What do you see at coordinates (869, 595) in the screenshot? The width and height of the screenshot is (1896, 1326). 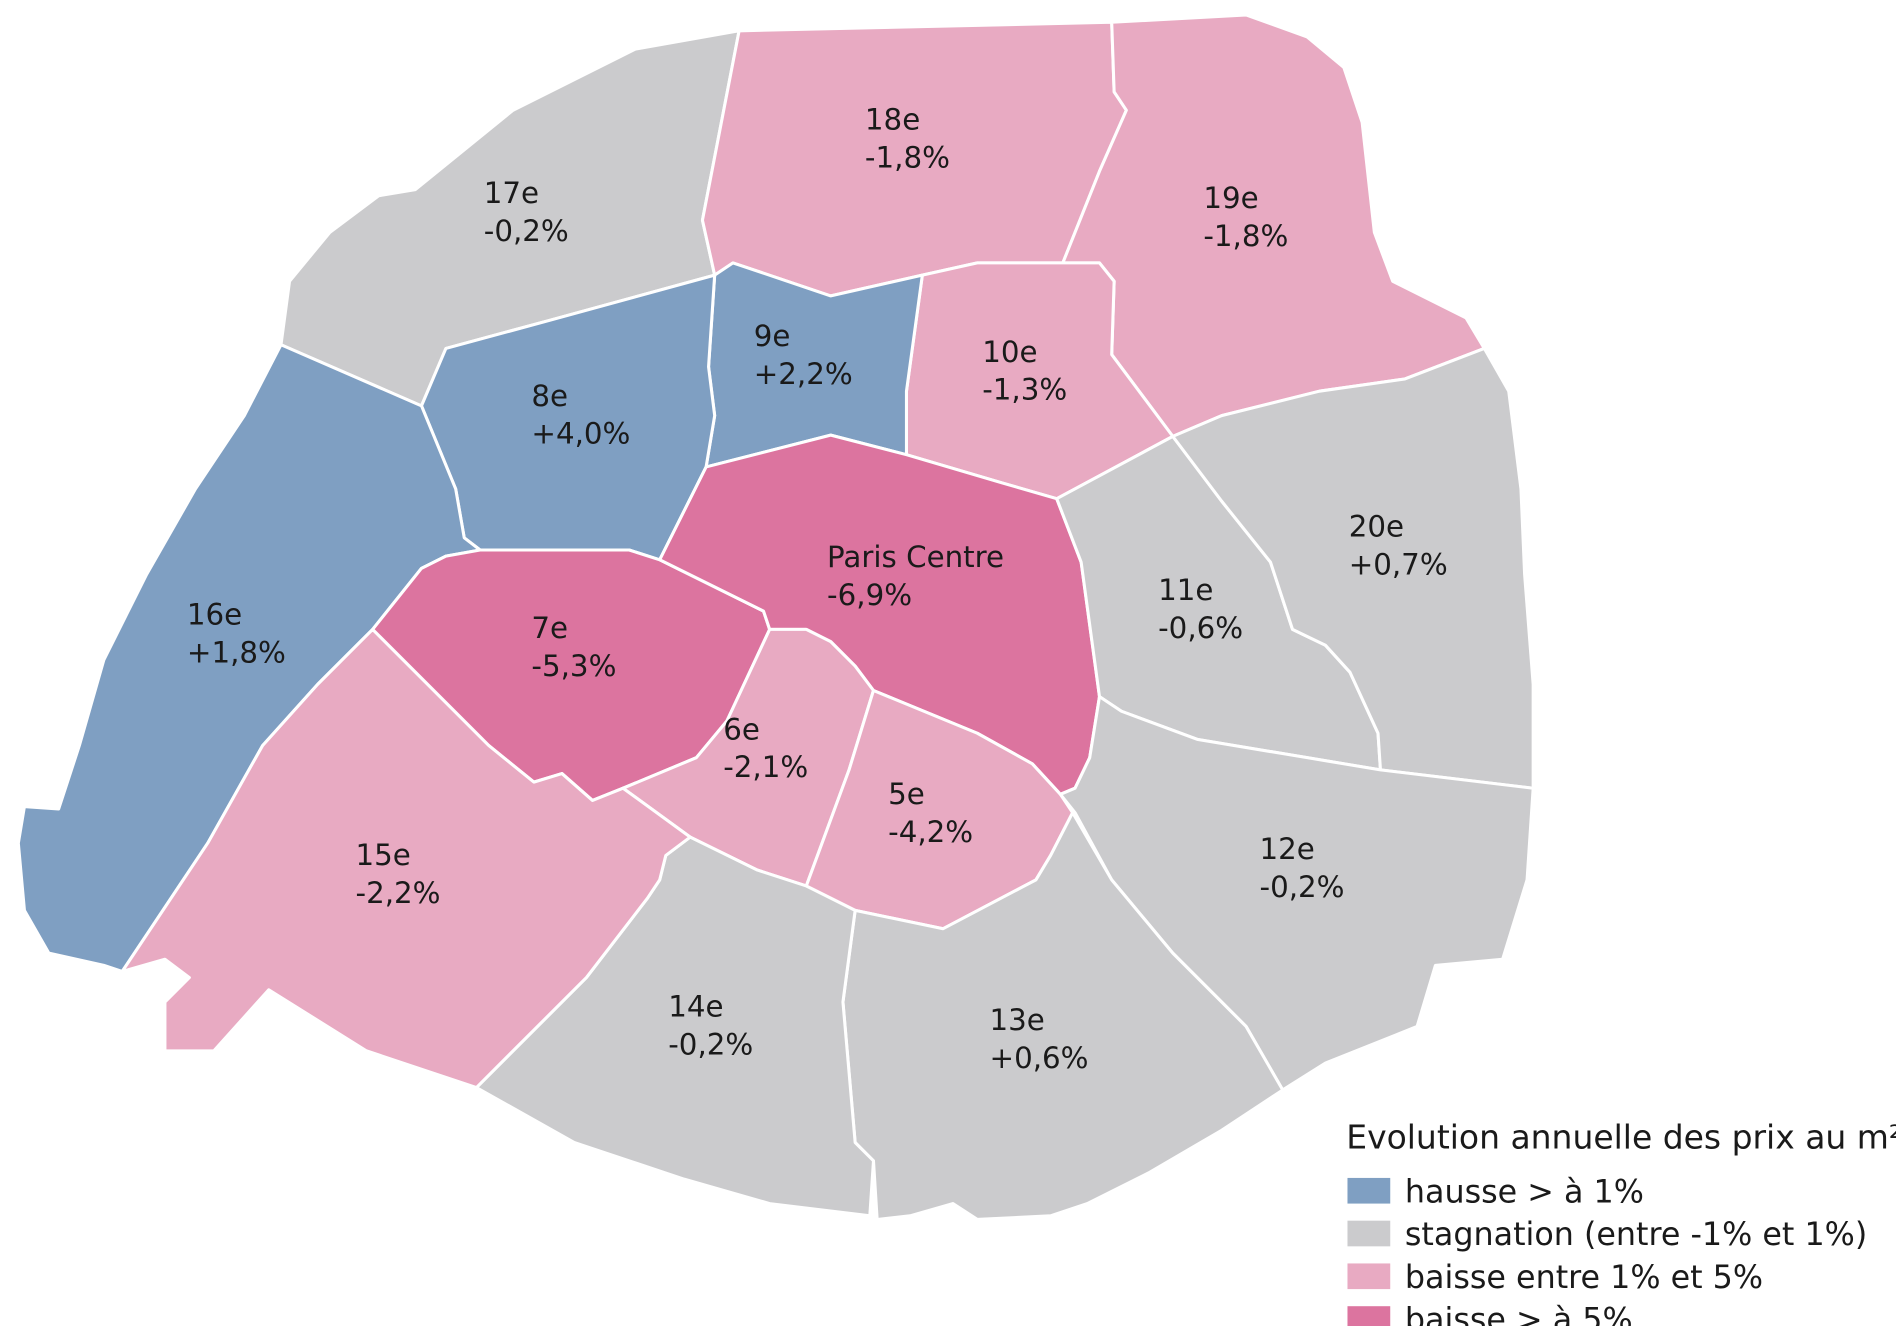 I see `region-value: -6,9%` at bounding box center [869, 595].